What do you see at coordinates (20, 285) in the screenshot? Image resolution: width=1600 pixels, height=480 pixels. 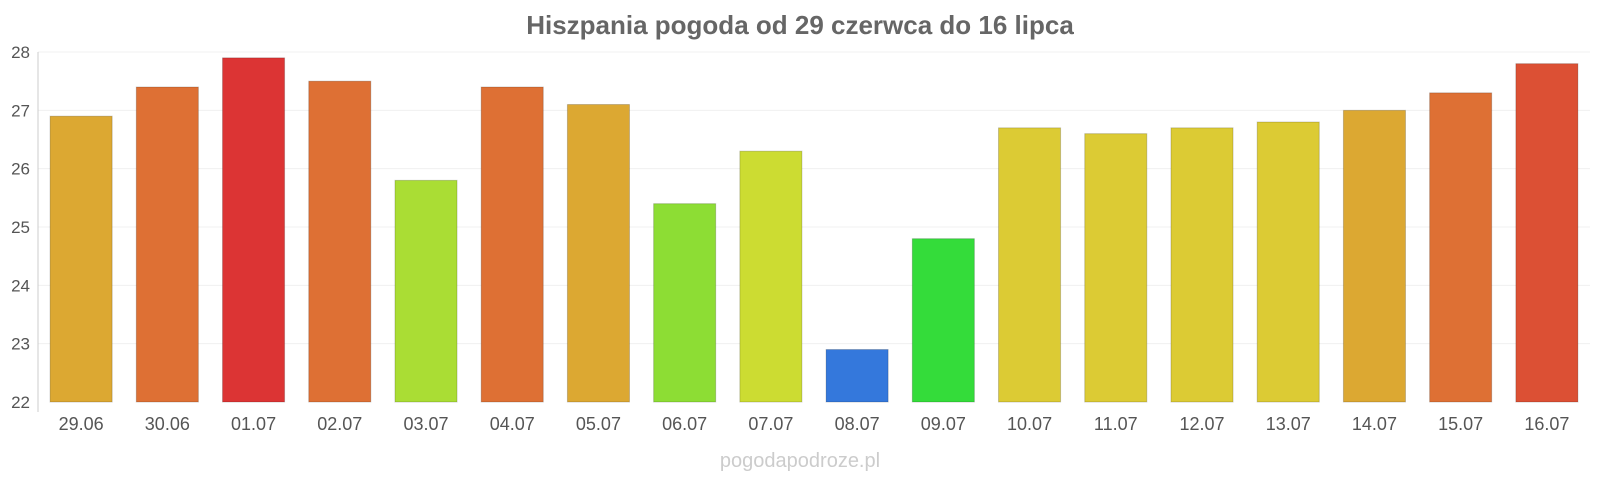 I see `y-tick-label: 24` at bounding box center [20, 285].